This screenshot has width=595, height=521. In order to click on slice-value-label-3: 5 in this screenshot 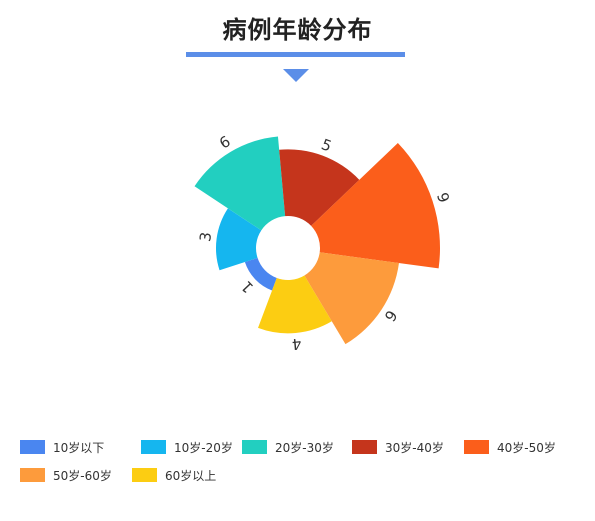, I will do `click(326, 145)`.